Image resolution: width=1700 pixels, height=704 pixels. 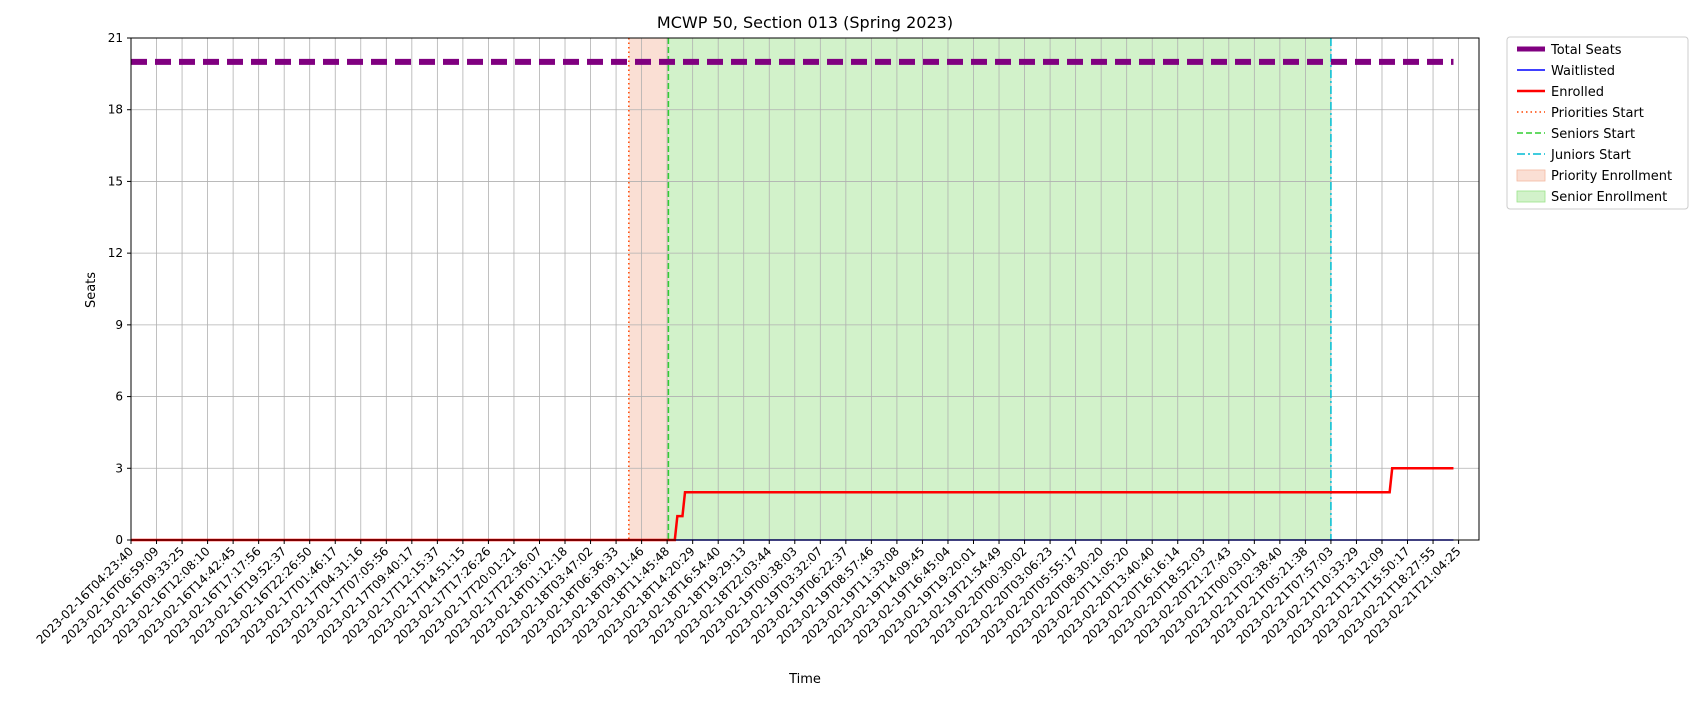 I want to click on y-tick-label: 0, so click(x=119, y=540).